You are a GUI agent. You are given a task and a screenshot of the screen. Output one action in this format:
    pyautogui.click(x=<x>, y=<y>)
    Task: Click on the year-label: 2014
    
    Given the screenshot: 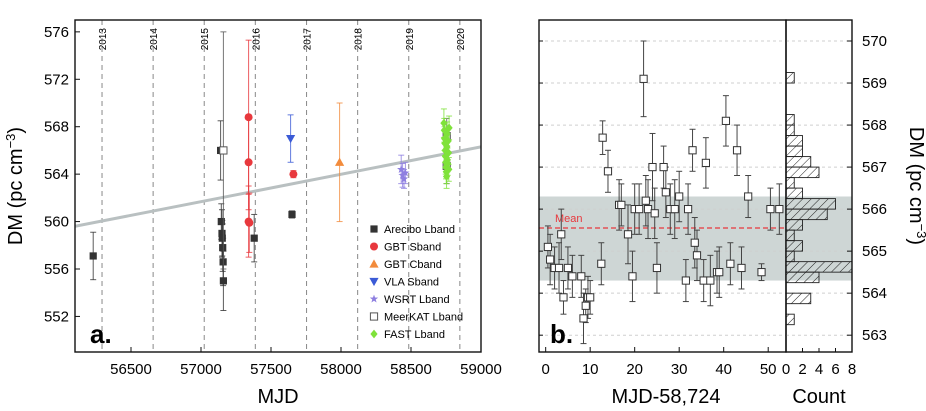 What is the action you would take?
    pyautogui.click(x=154, y=39)
    